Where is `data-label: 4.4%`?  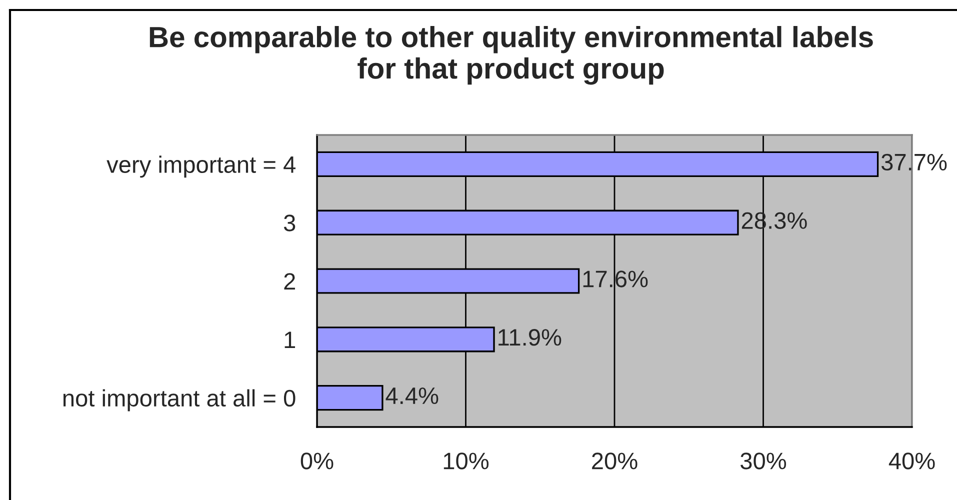 data-label: 4.4% is located at coordinates (412, 396).